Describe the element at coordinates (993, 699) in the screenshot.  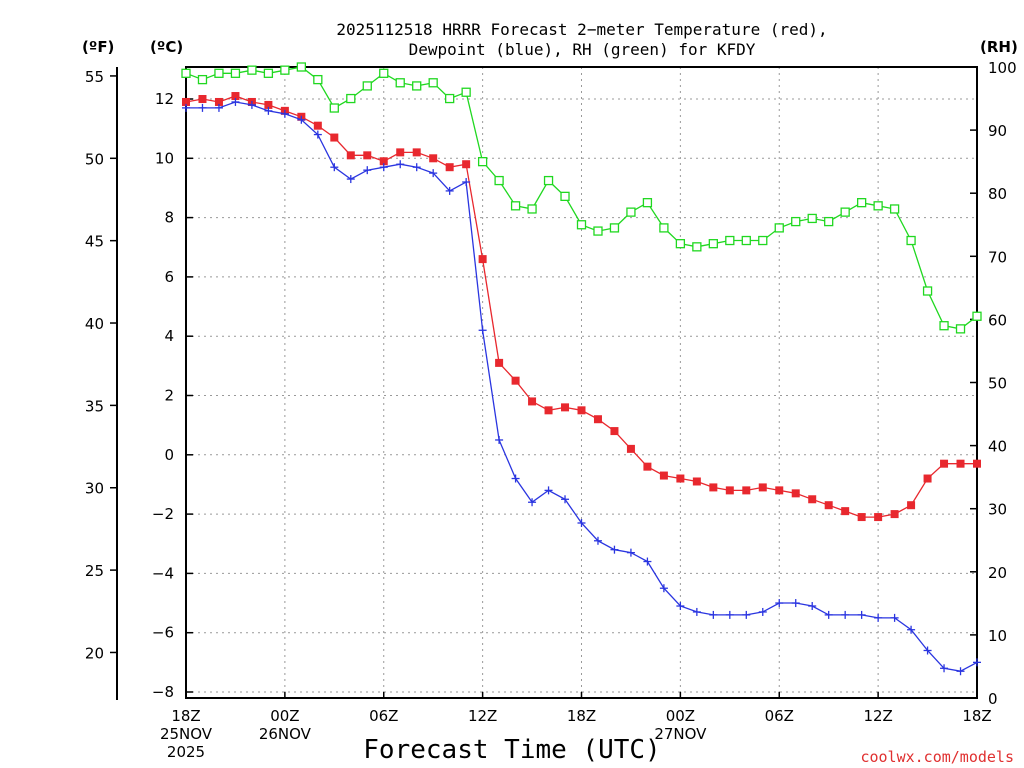
I see `rh-tick-label: 0` at that location.